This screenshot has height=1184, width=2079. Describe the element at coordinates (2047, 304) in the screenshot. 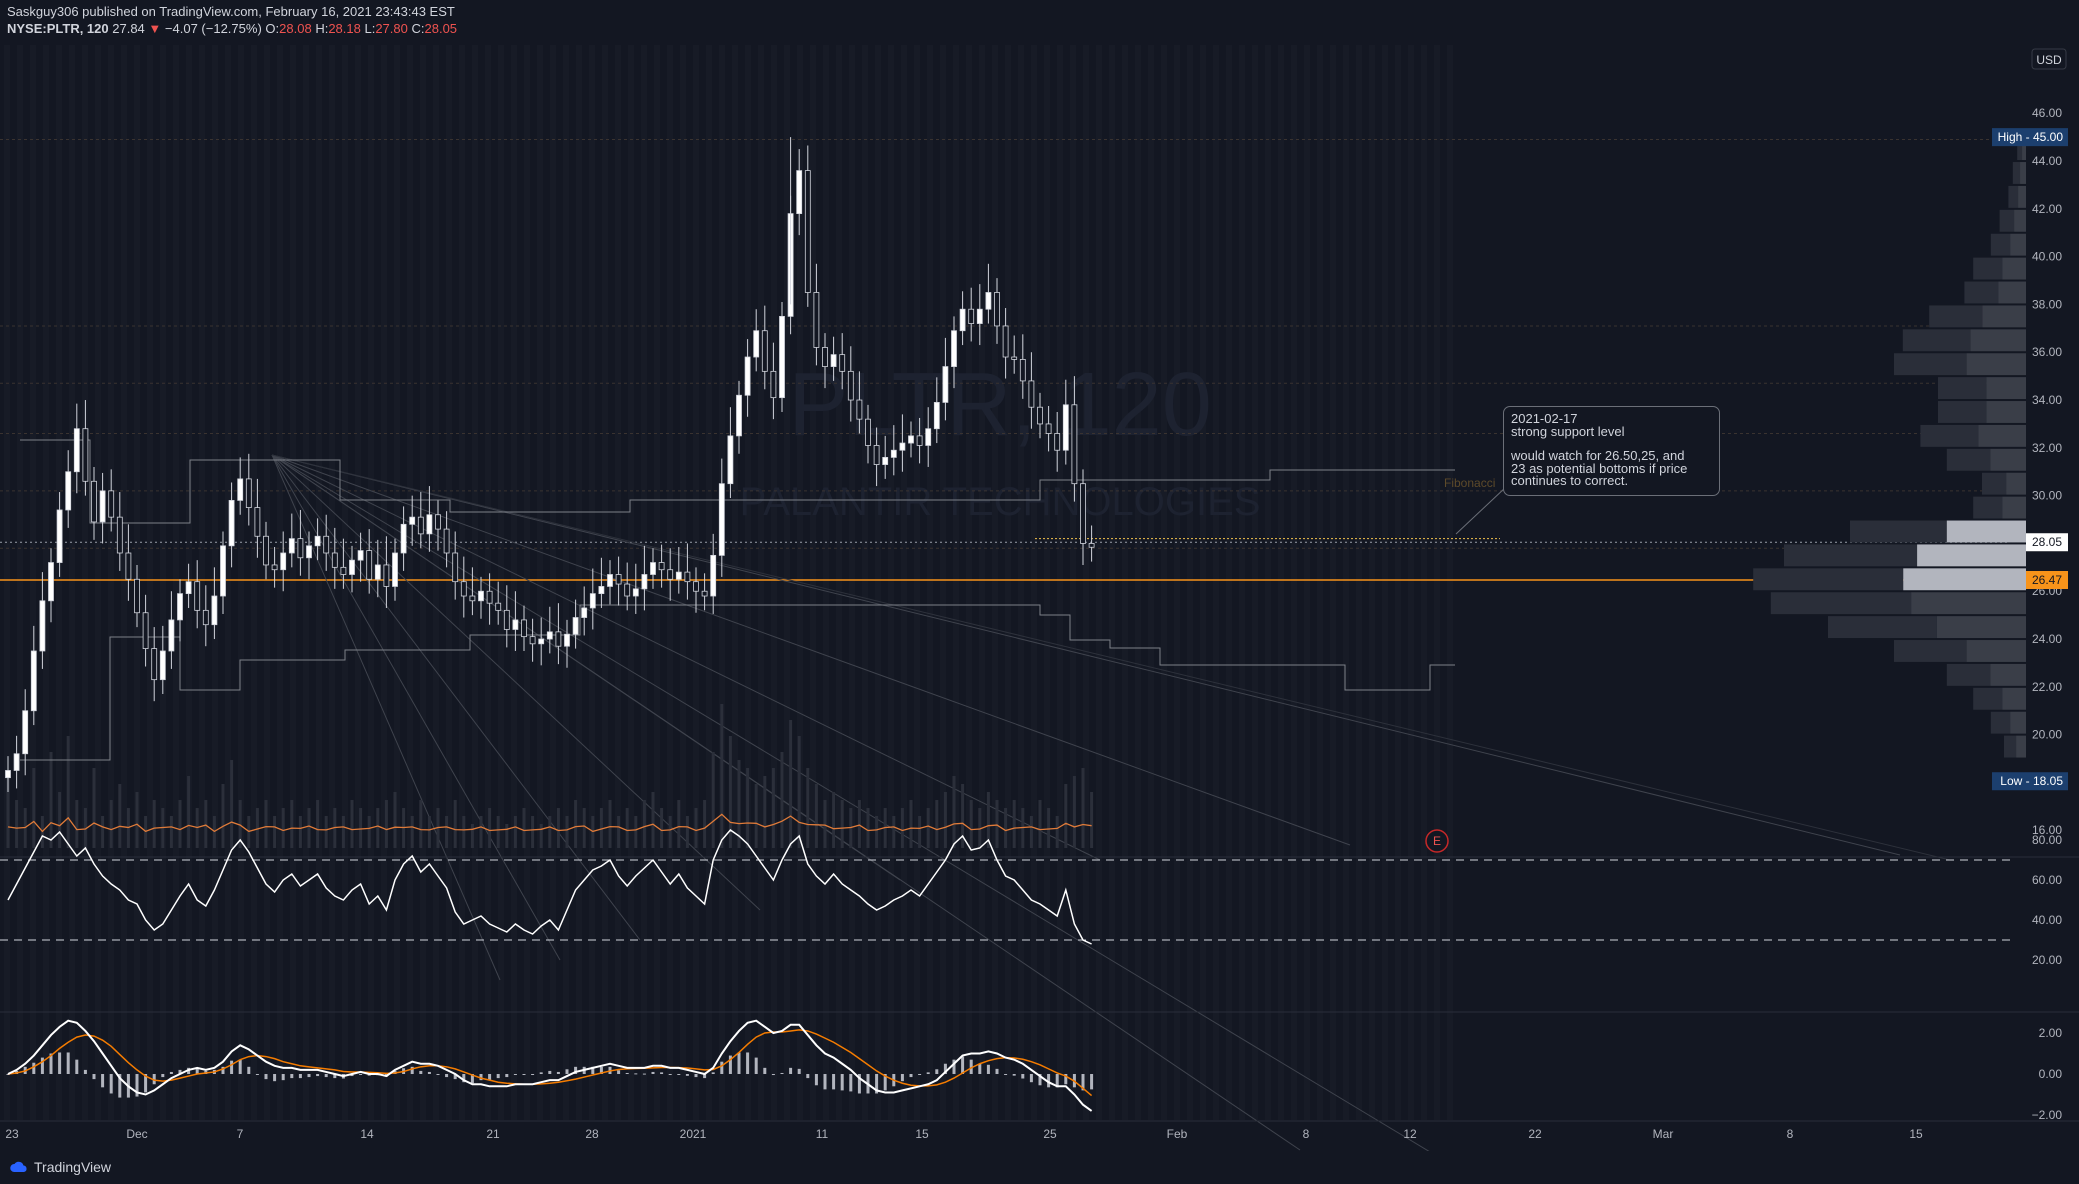

I see `price-axis-label: 38.00` at that location.